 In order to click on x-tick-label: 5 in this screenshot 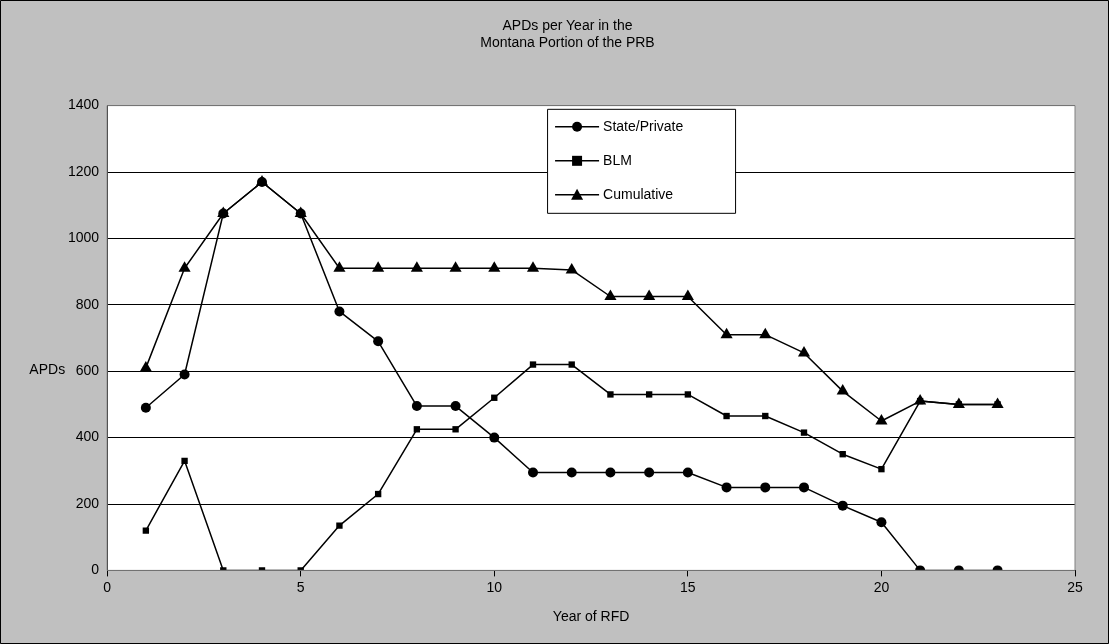, I will do `click(300, 586)`.